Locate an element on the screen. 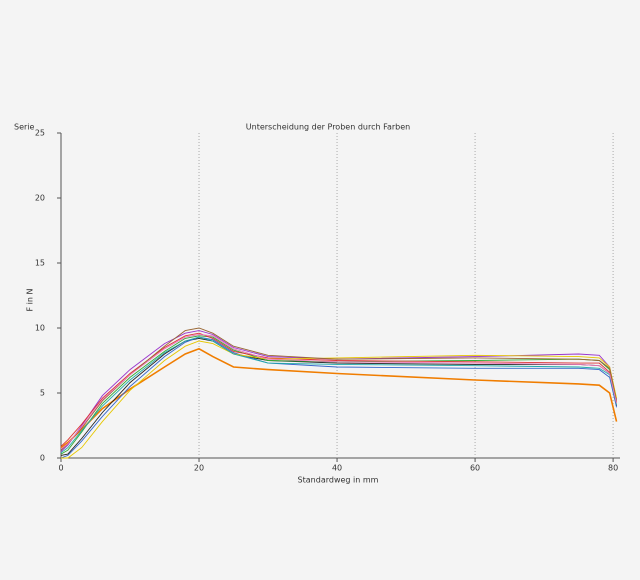 Image resolution: width=640 pixels, height=580 pixels. corner-label: Serie is located at coordinates (24, 127).